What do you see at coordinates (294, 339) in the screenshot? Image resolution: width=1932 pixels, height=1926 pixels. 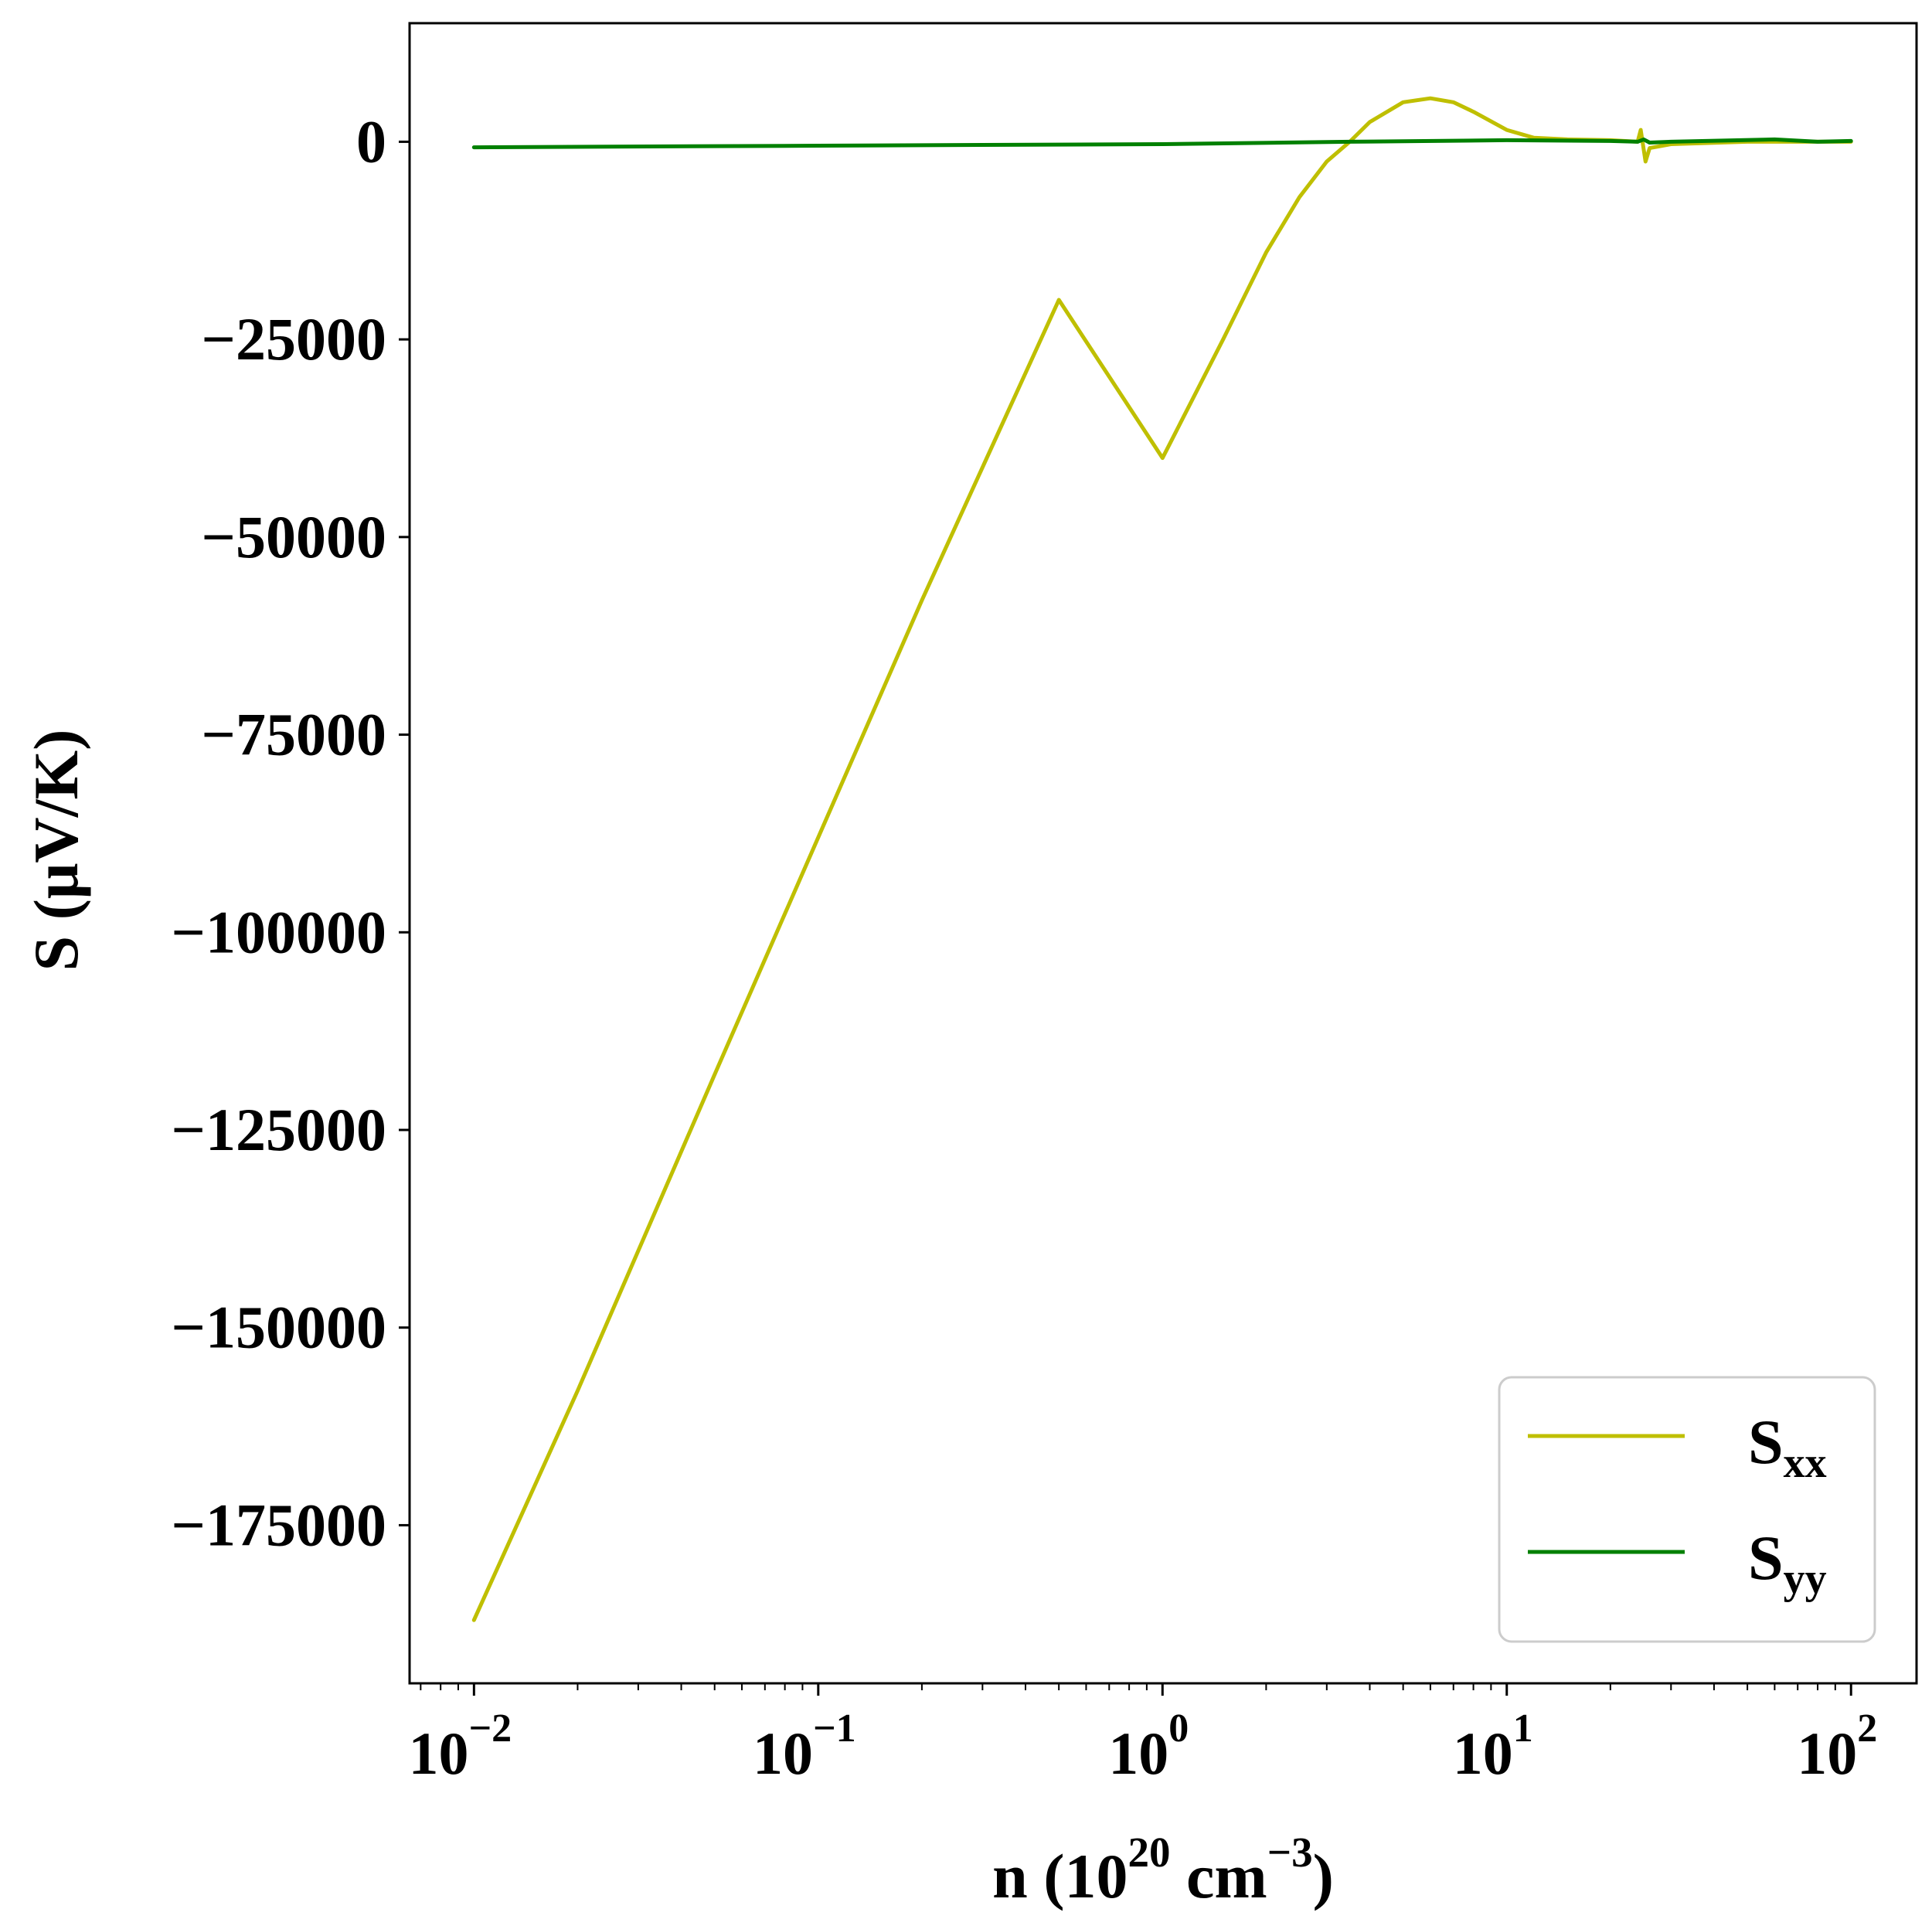 I see `y-tick-label: −25000` at bounding box center [294, 339].